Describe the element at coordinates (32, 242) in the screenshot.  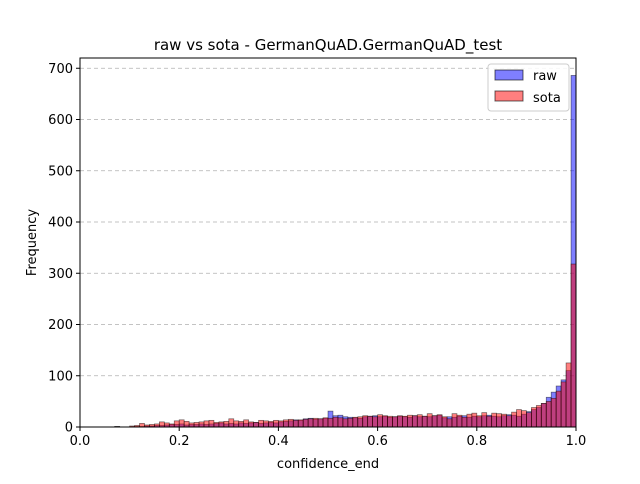
I see `y-axis-label: Frequency` at that location.